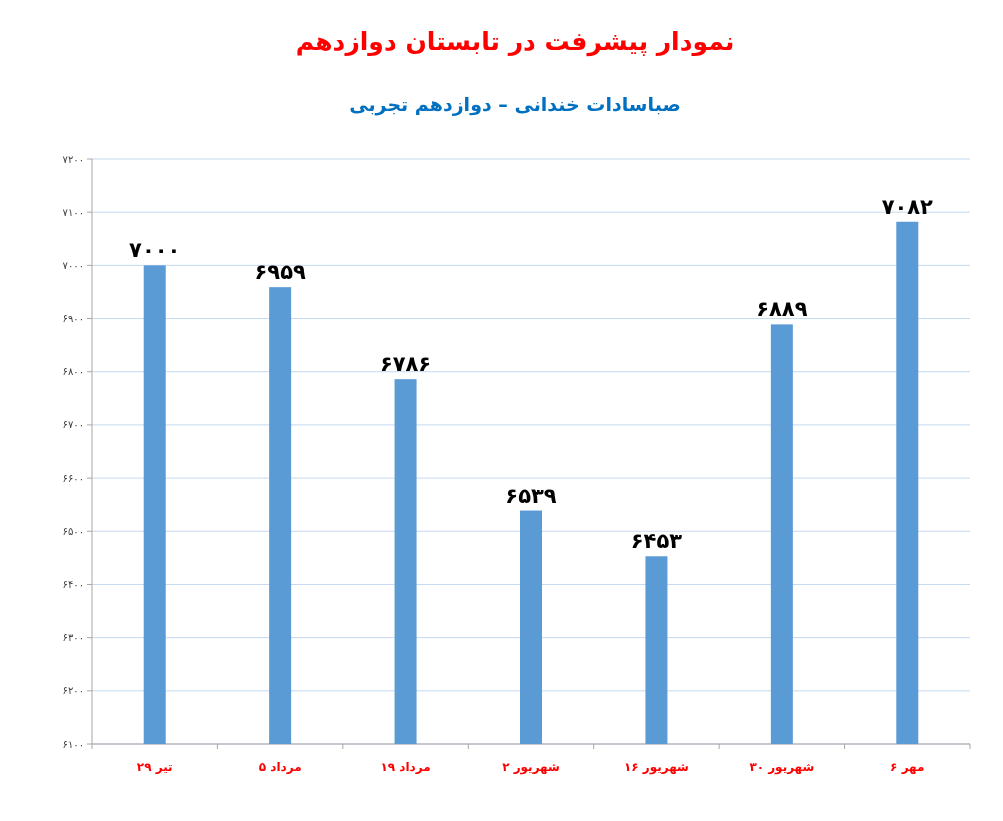  What do you see at coordinates (73, 691) in the screenshot?
I see `y-tick-label: ۶۲۰۰` at bounding box center [73, 691].